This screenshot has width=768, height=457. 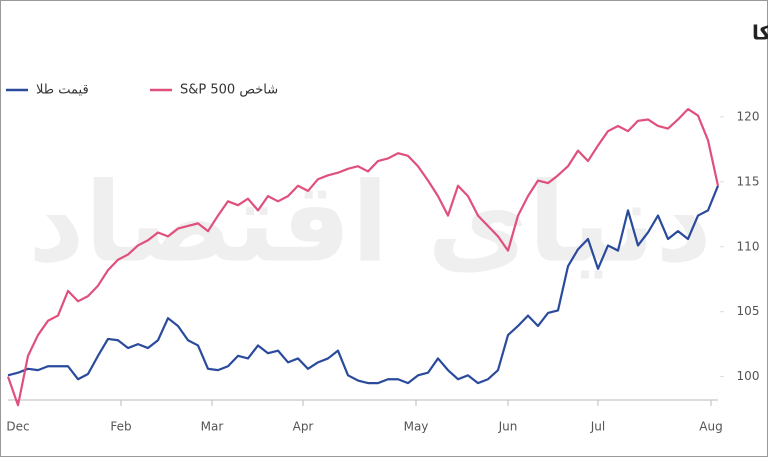 What do you see at coordinates (120, 427) in the screenshot?
I see `x-tick-label: Feb` at bounding box center [120, 427].